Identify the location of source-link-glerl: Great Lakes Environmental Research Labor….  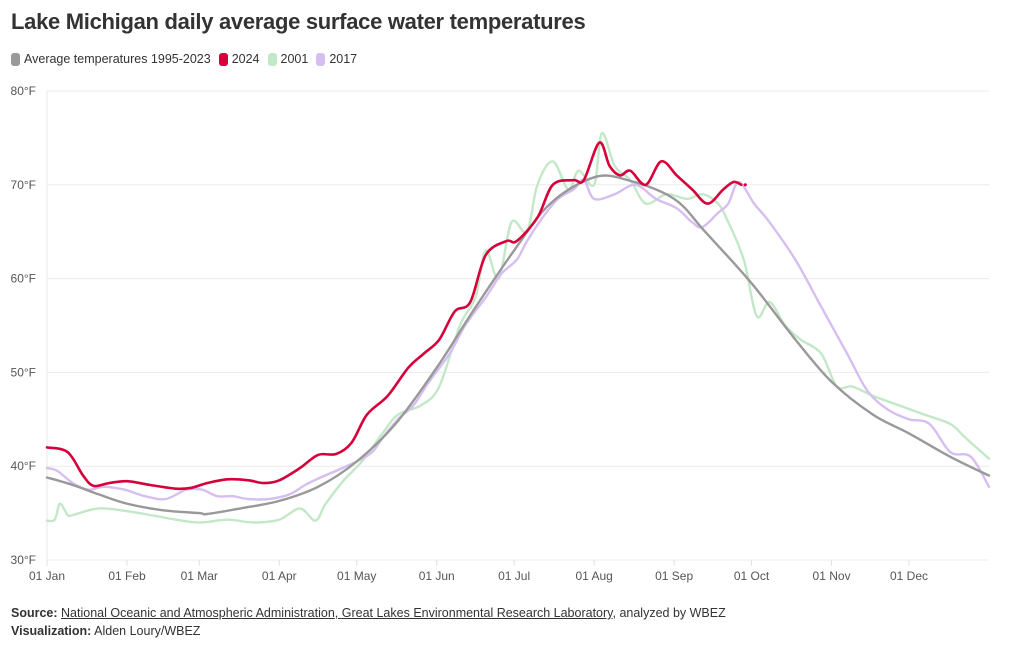
(477, 613).